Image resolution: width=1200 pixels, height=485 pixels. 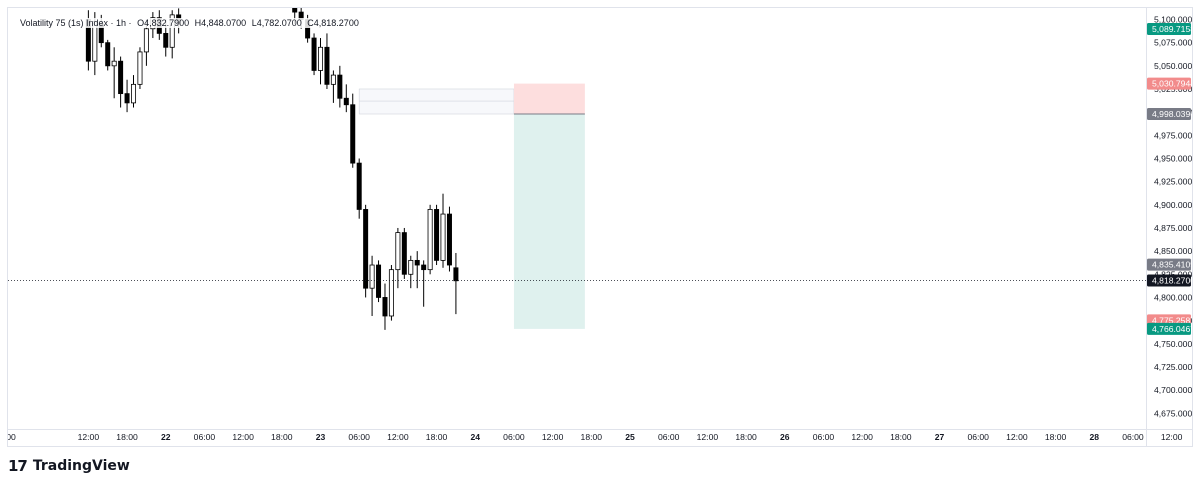 What do you see at coordinates (1173, 205) in the screenshot?
I see `y-tick-label: 4,900.0000` at bounding box center [1173, 205].